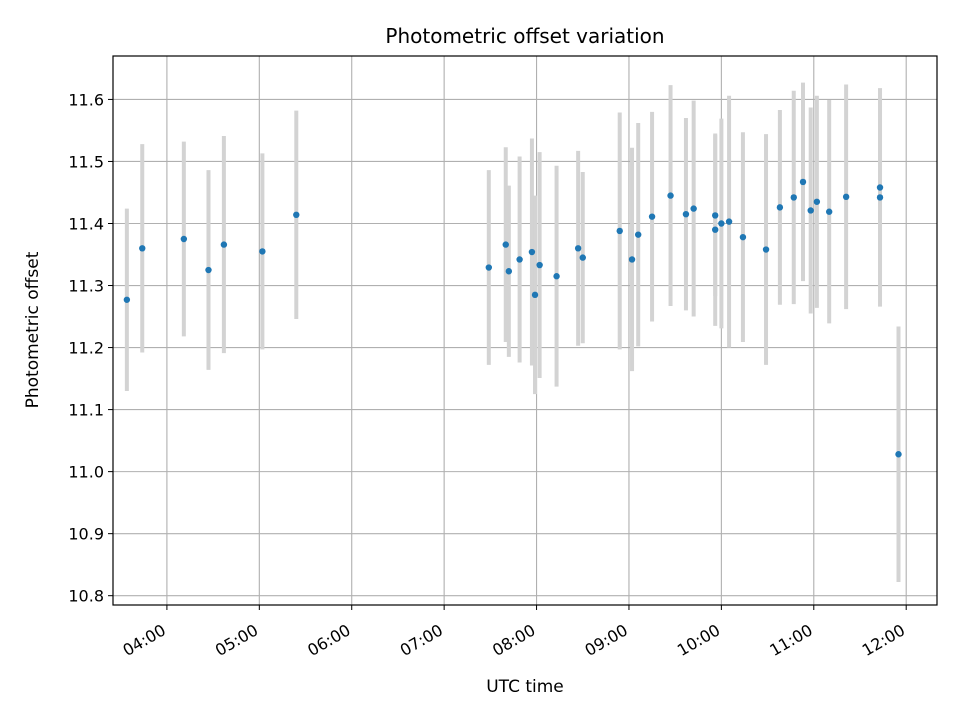  What do you see at coordinates (86, 472) in the screenshot?
I see `y-tick-label: 11.0` at bounding box center [86, 472].